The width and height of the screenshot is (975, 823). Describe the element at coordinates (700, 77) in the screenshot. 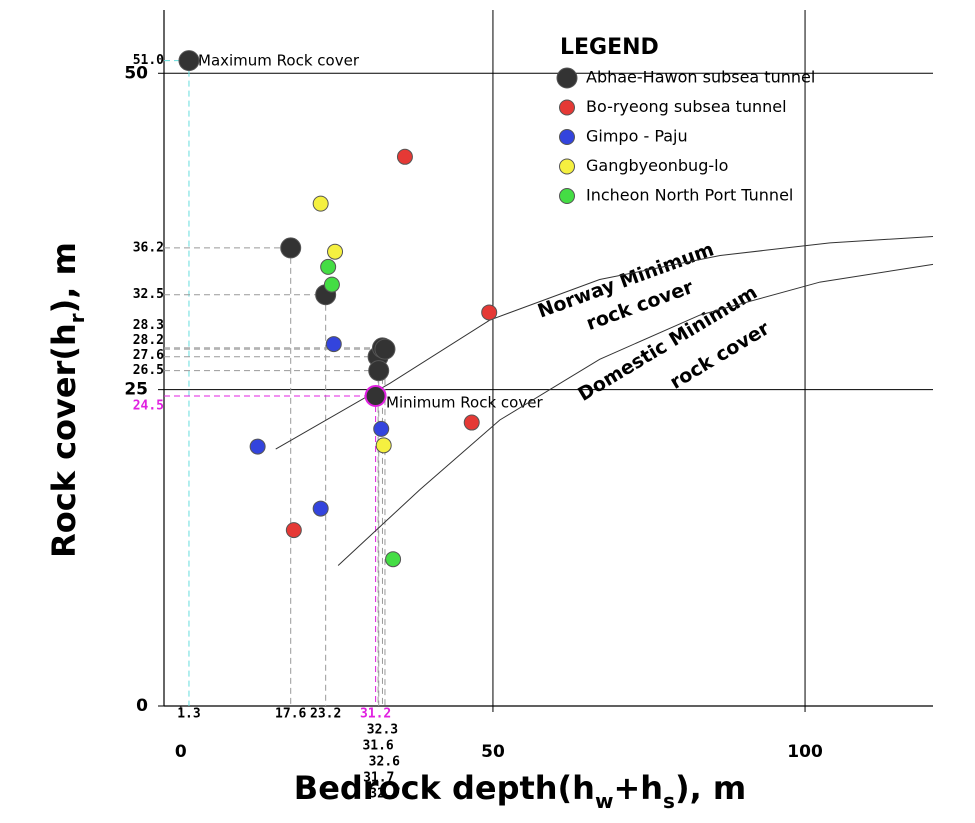

I see `legend-label: Abhae-Hawon subsea tunnel` at that location.